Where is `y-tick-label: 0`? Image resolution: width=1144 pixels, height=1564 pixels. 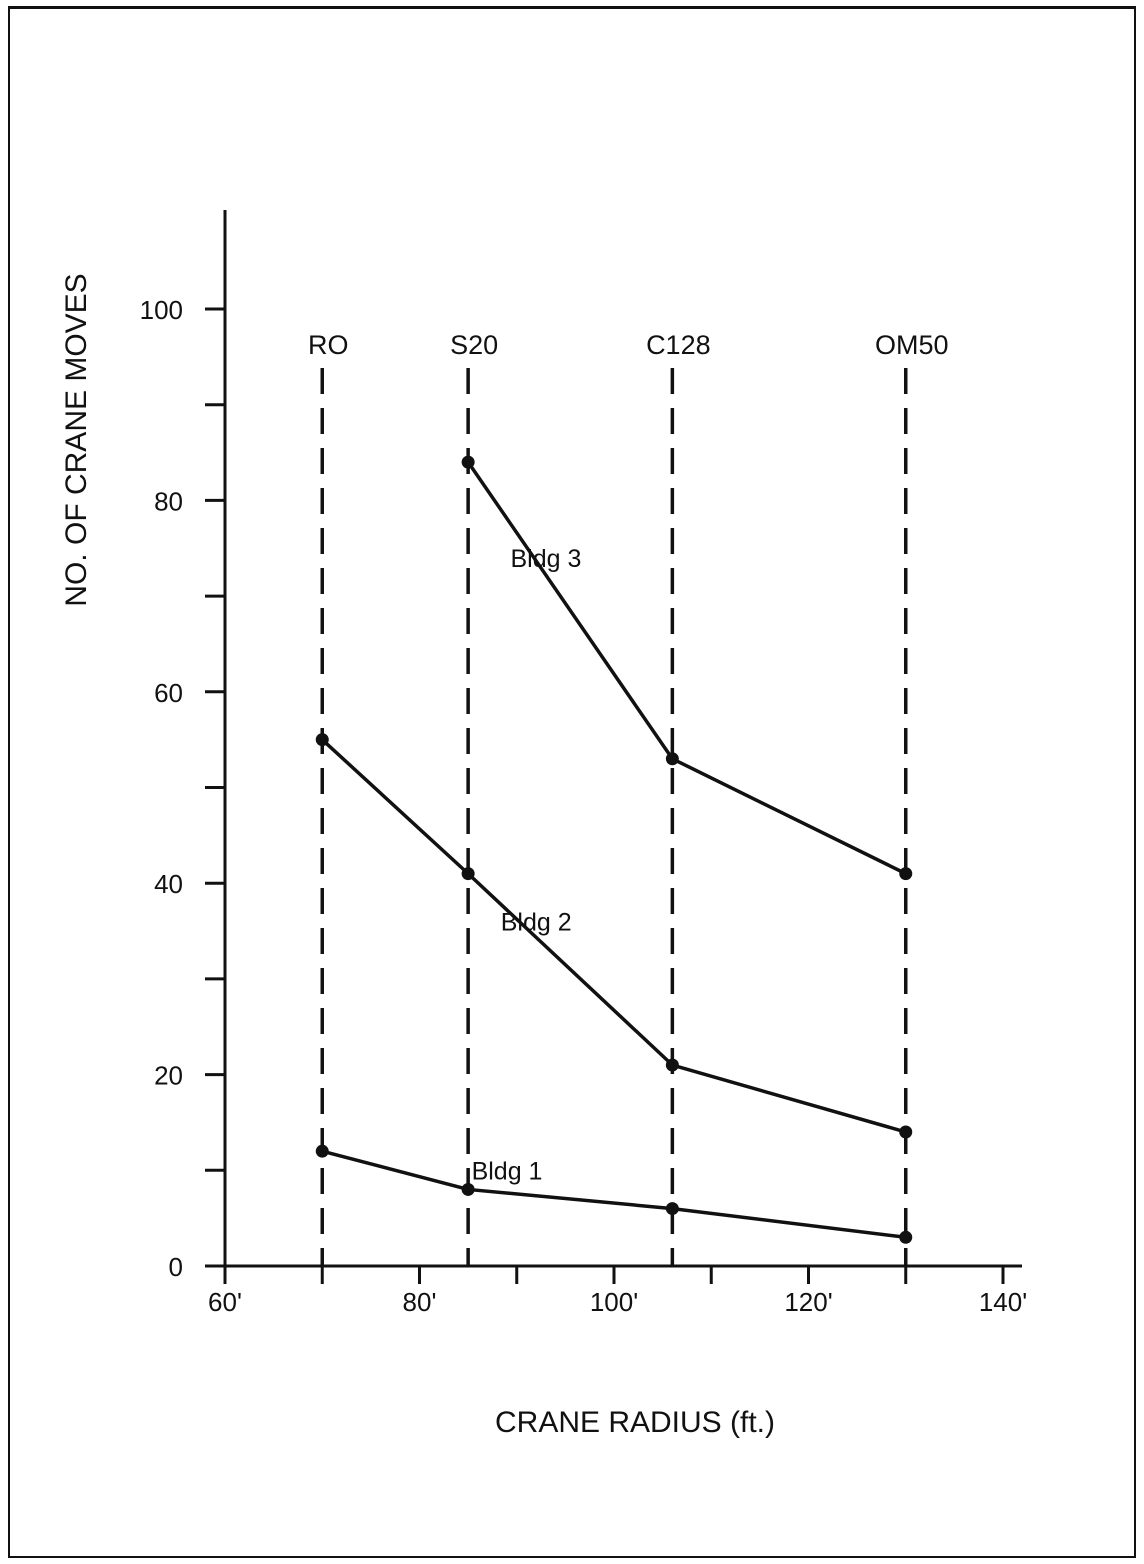
y-tick-label: 0 is located at coordinates (176, 1267).